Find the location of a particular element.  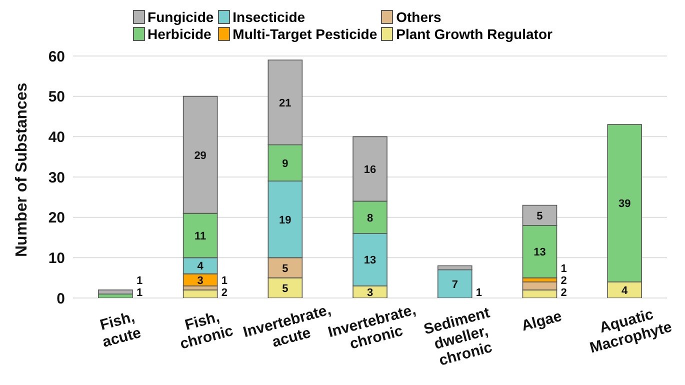

data-label: 11 is located at coordinates (200, 236).